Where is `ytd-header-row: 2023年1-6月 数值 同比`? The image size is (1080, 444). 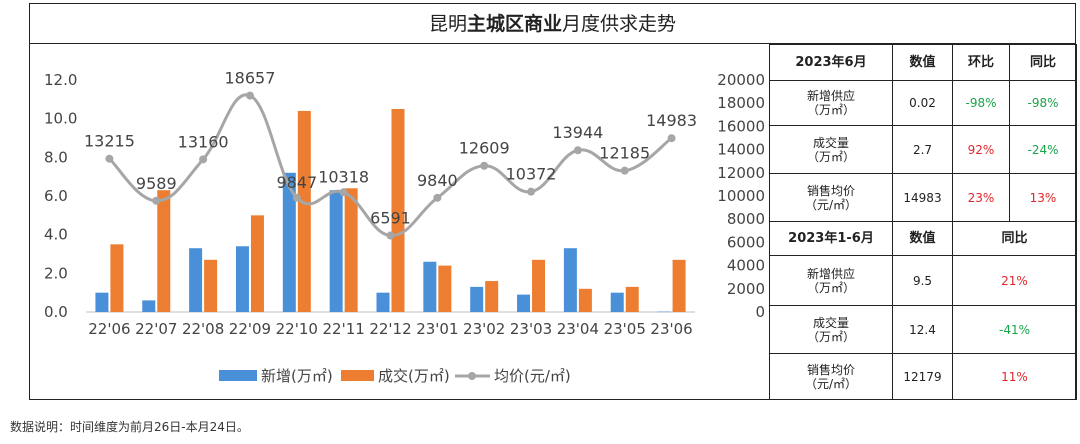 ytd-header-row: 2023年1-6月 数值 同比 is located at coordinates (923, 238).